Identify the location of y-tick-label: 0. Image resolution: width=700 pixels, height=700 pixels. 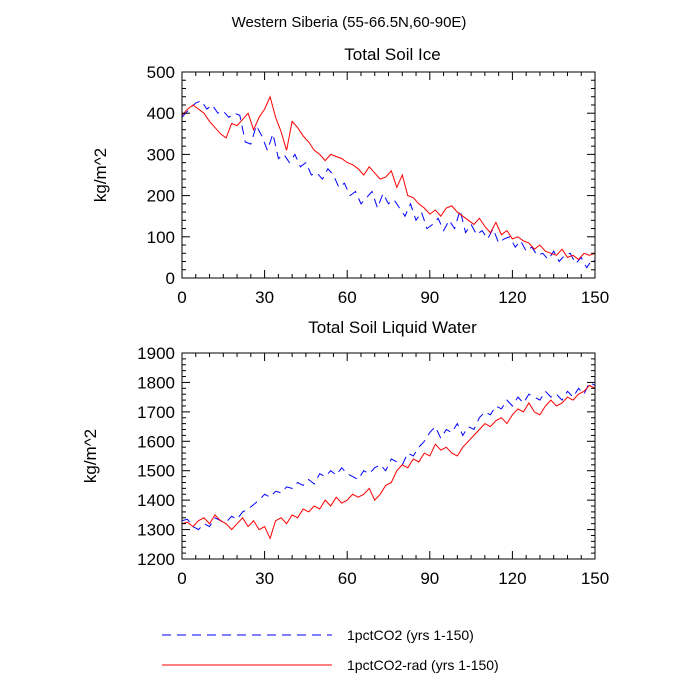
(170, 278).